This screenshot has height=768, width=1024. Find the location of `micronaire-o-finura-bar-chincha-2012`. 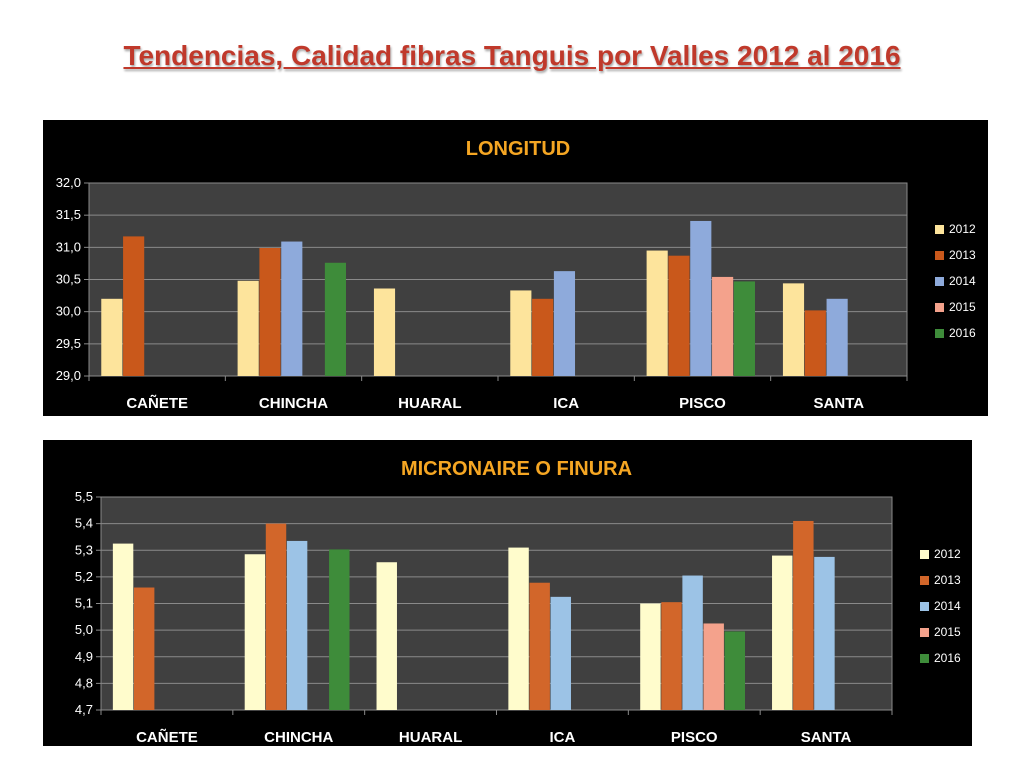

micronaire-o-finura-bar-chincha-2012 is located at coordinates (255, 632).